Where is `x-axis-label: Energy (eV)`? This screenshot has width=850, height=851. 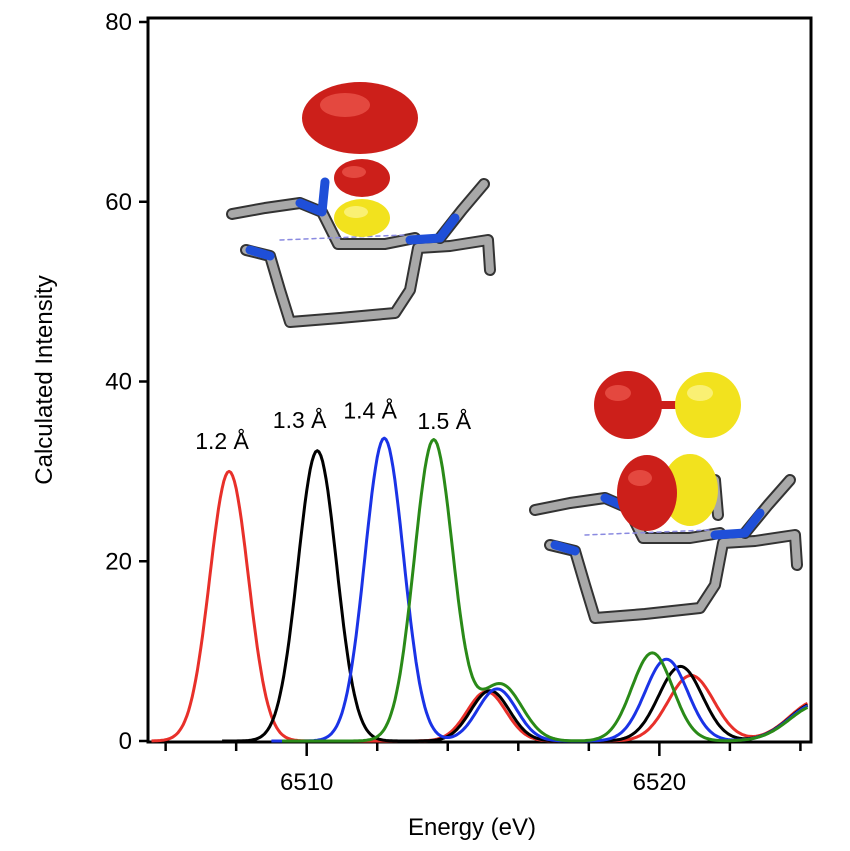
x-axis-label: Energy (eV) is located at coordinates (472, 827).